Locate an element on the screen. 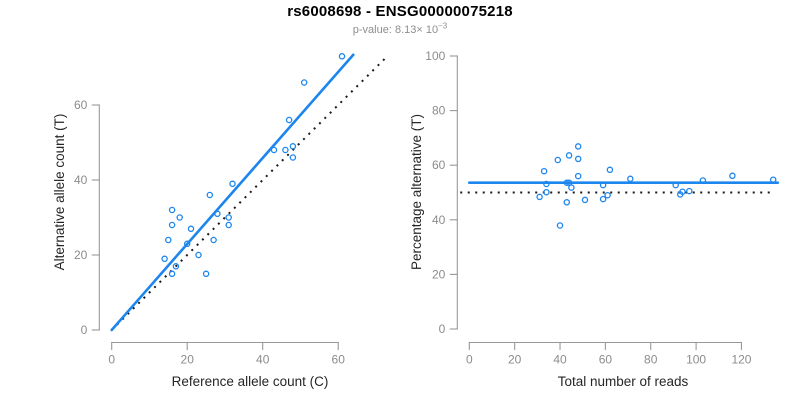 The height and width of the screenshot is (400, 800). x-axis-title: Total number of reads is located at coordinates (623, 381).